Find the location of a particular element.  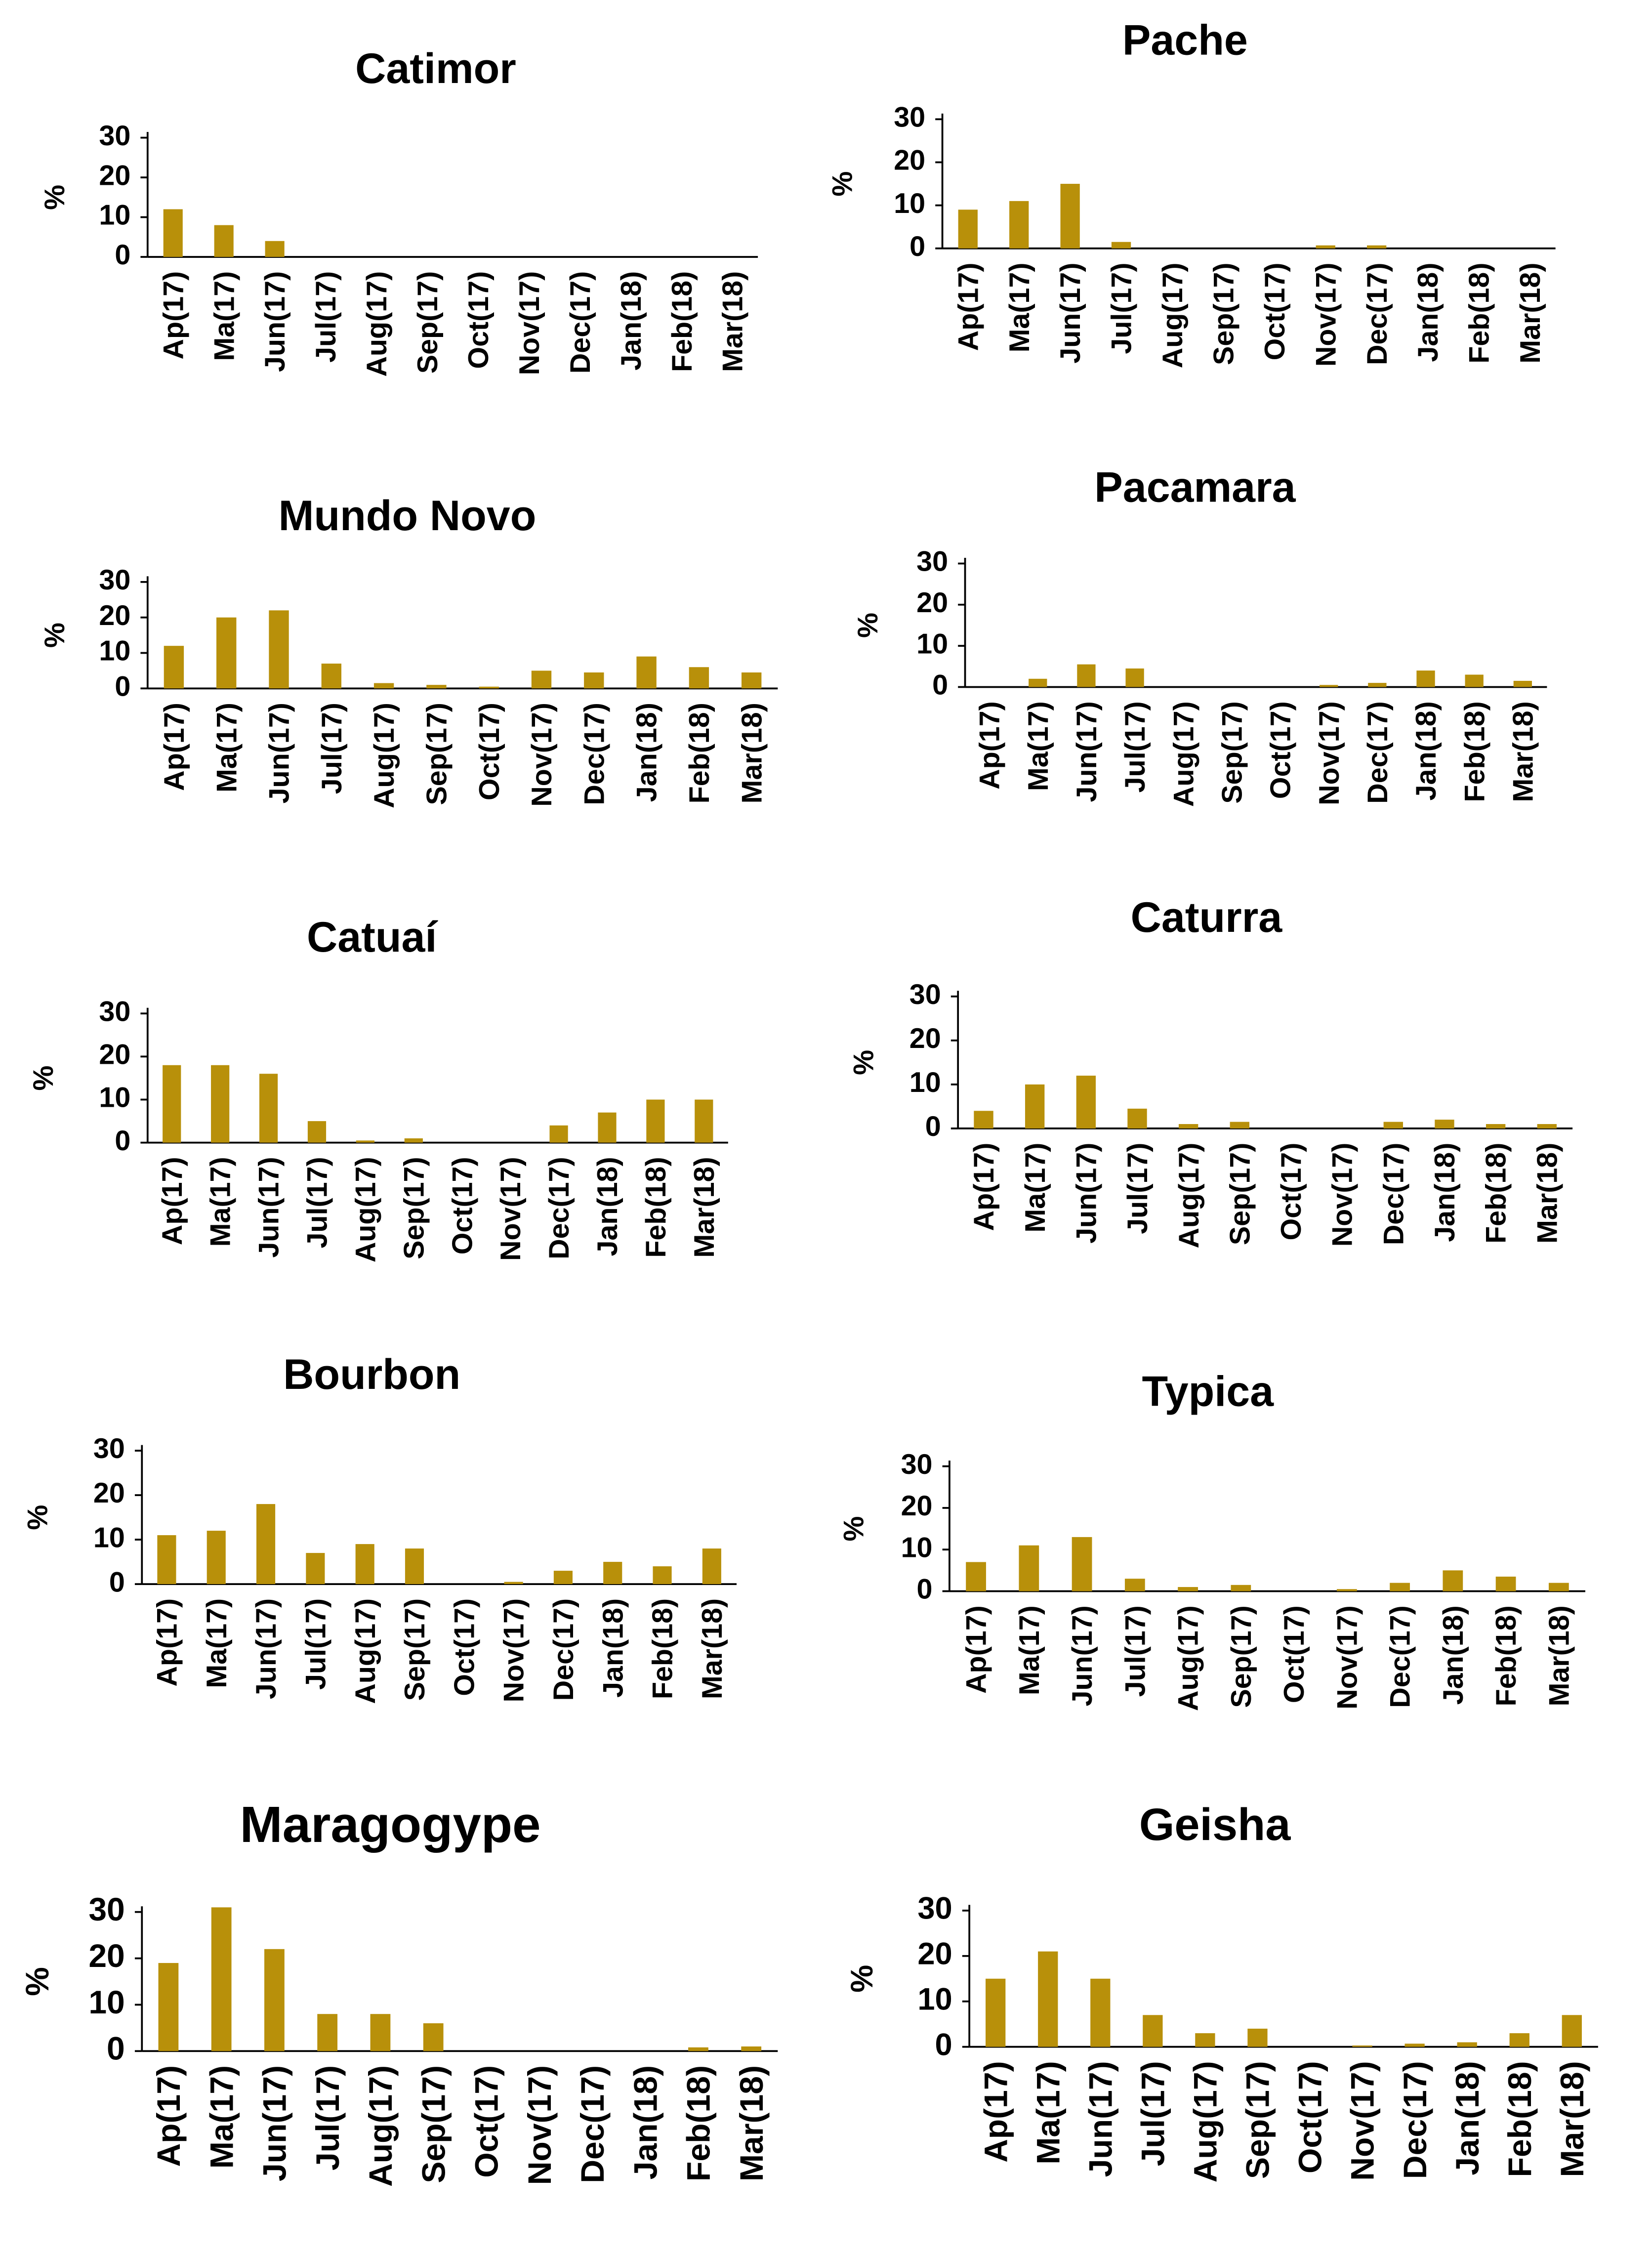

bar-jan-18- is located at coordinates (1453, 1580).